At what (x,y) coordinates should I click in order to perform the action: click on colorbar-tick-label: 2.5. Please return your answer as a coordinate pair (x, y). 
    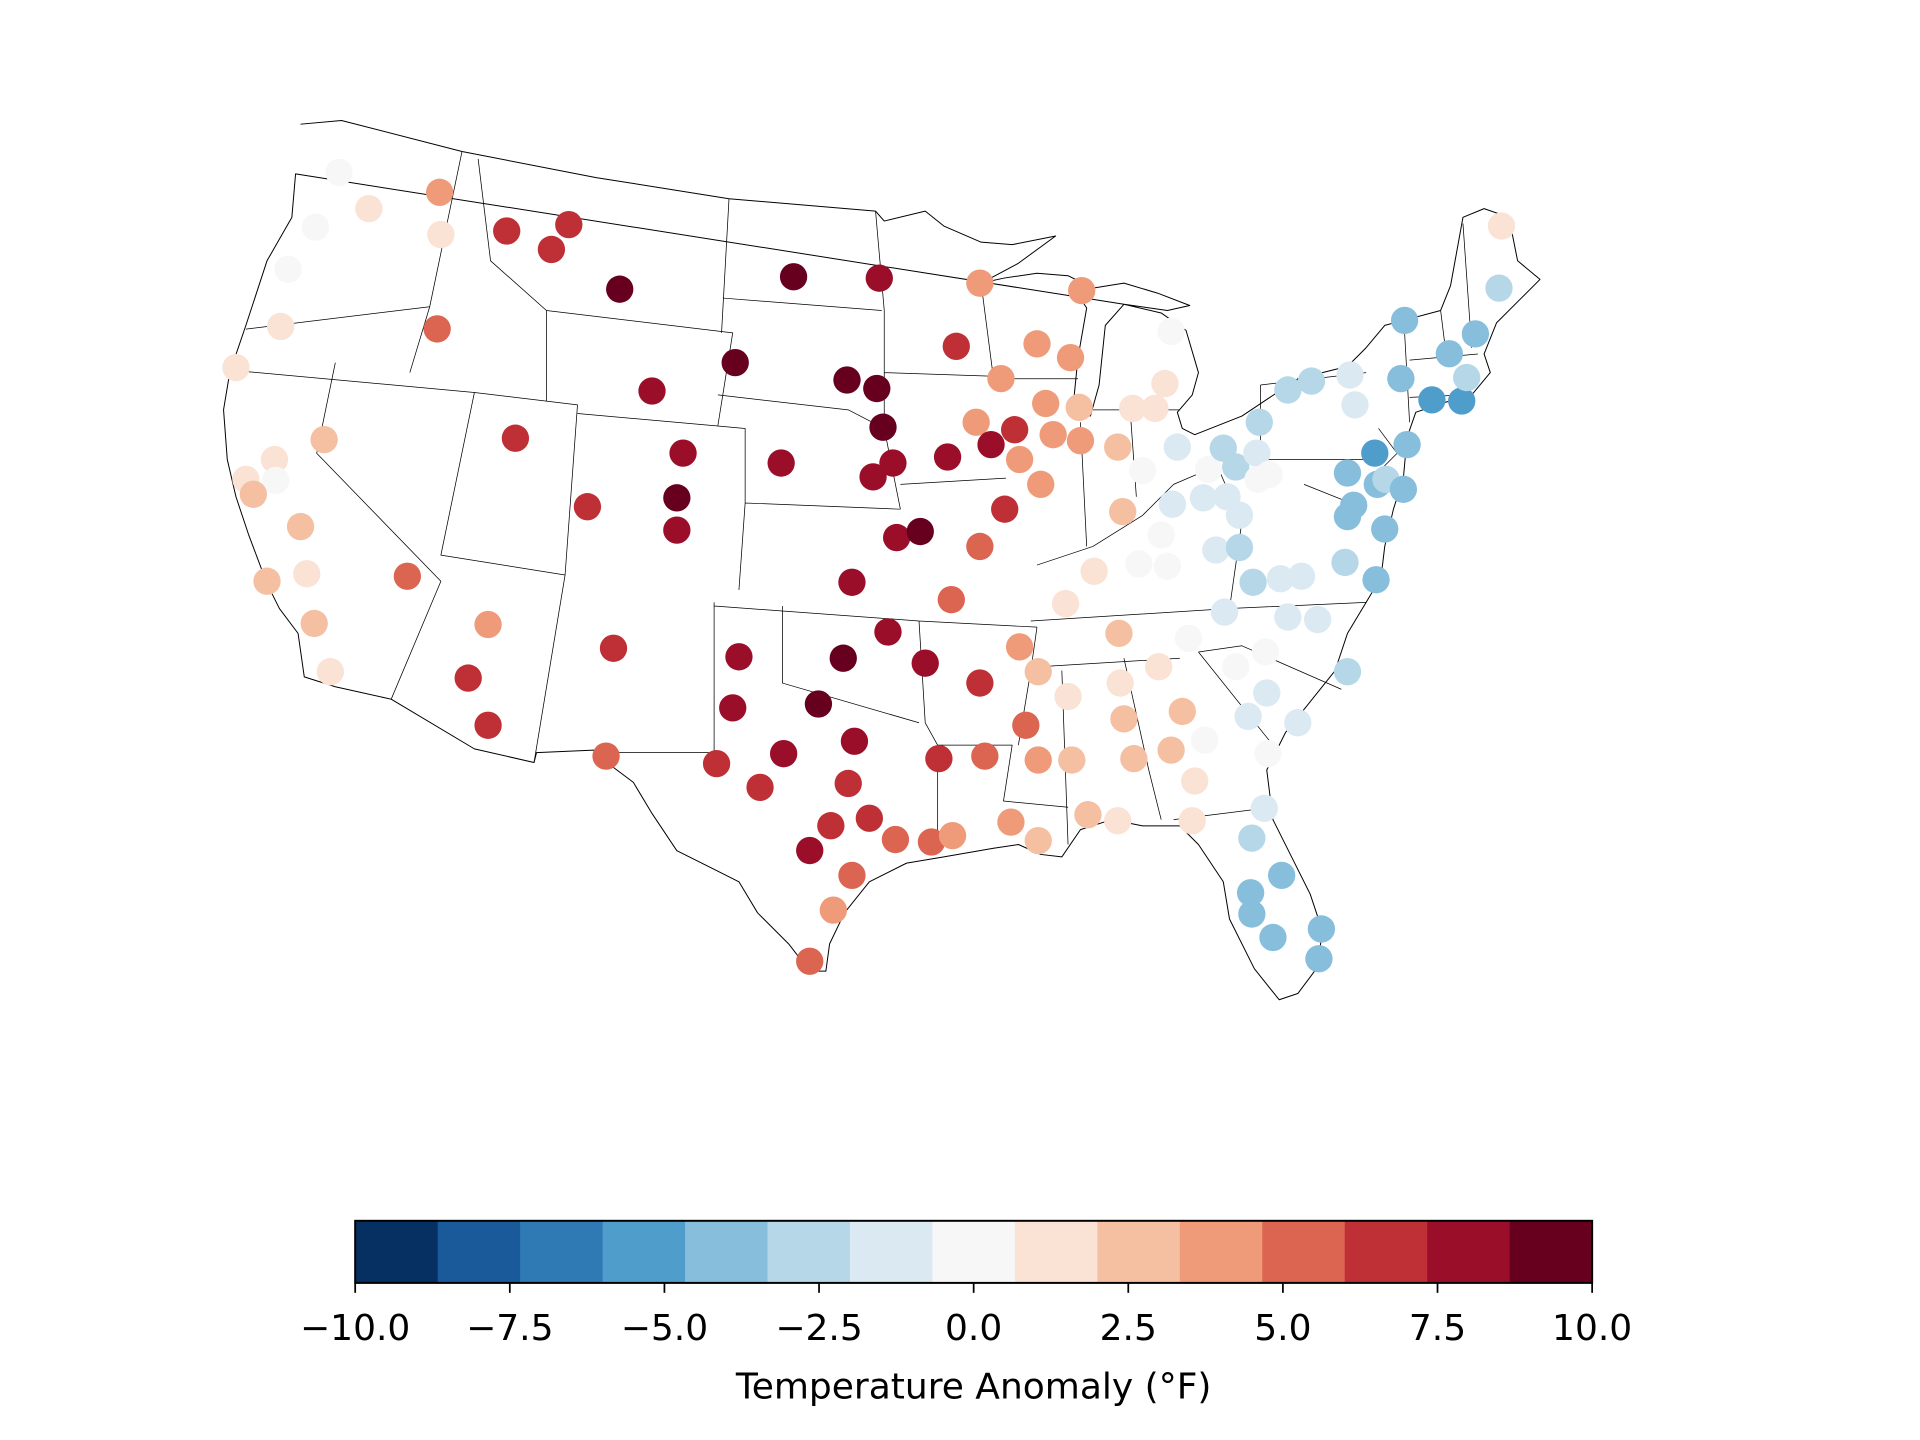
    Looking at the image, I should click on (1128, 1328).